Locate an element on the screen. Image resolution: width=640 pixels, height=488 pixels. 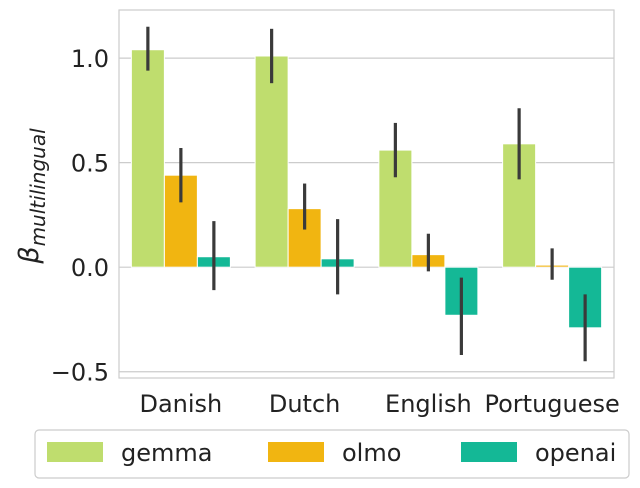
legend-swatch-olmo is located at coordinates (296, 452).